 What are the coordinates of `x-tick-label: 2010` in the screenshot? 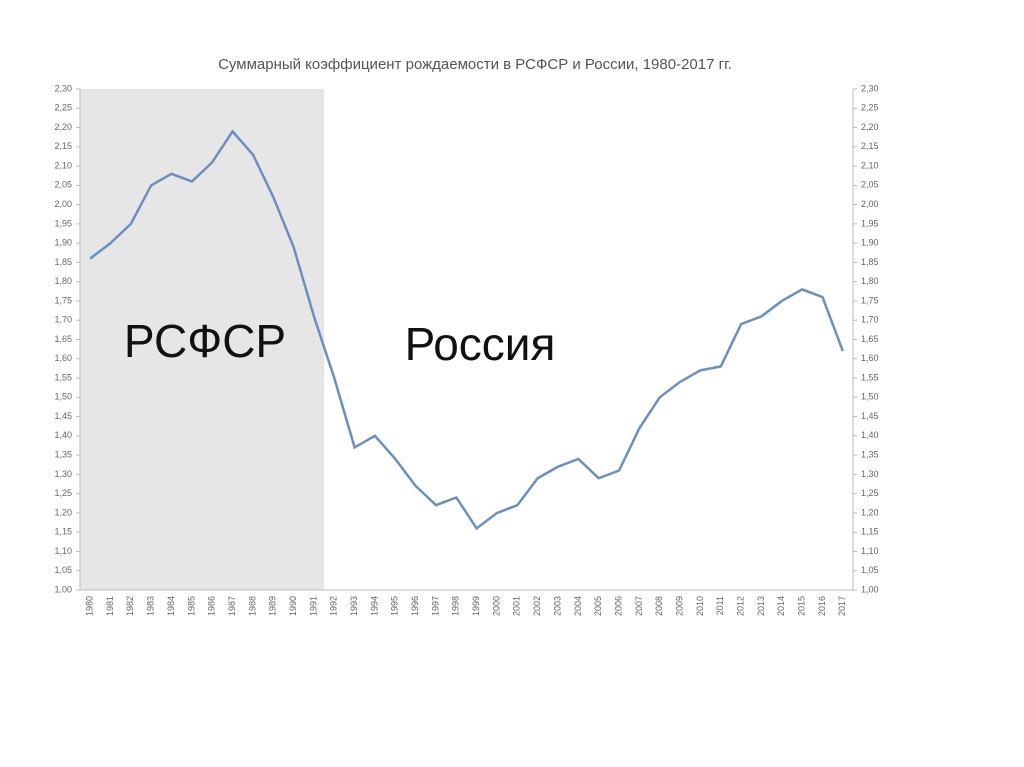 It's located at (700, 606).